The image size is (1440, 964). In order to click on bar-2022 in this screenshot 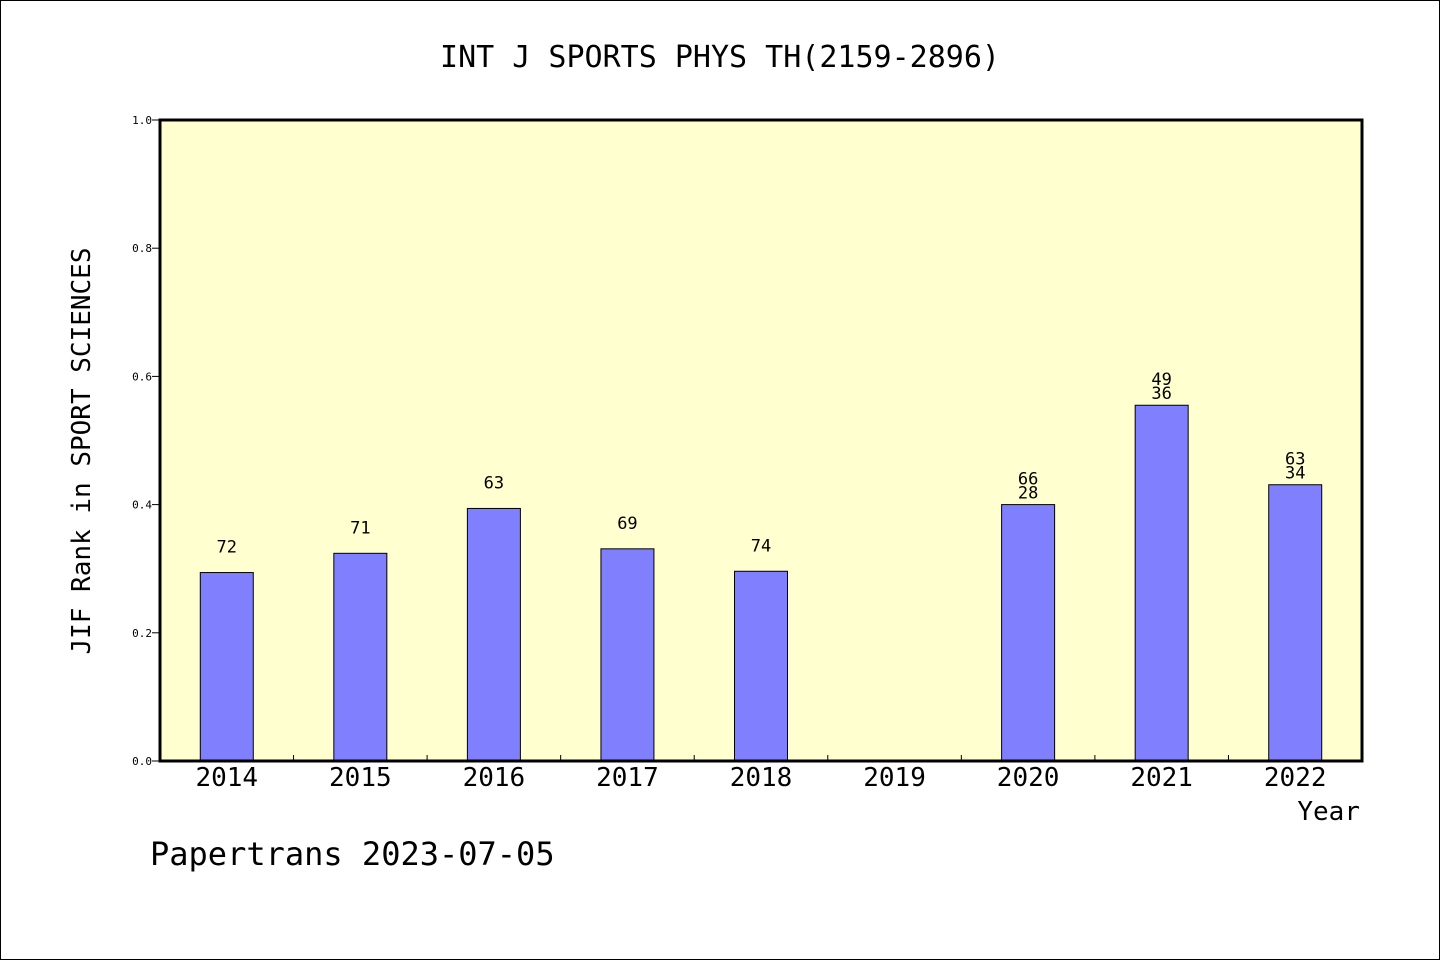, I will do `click(1295, 623)`.